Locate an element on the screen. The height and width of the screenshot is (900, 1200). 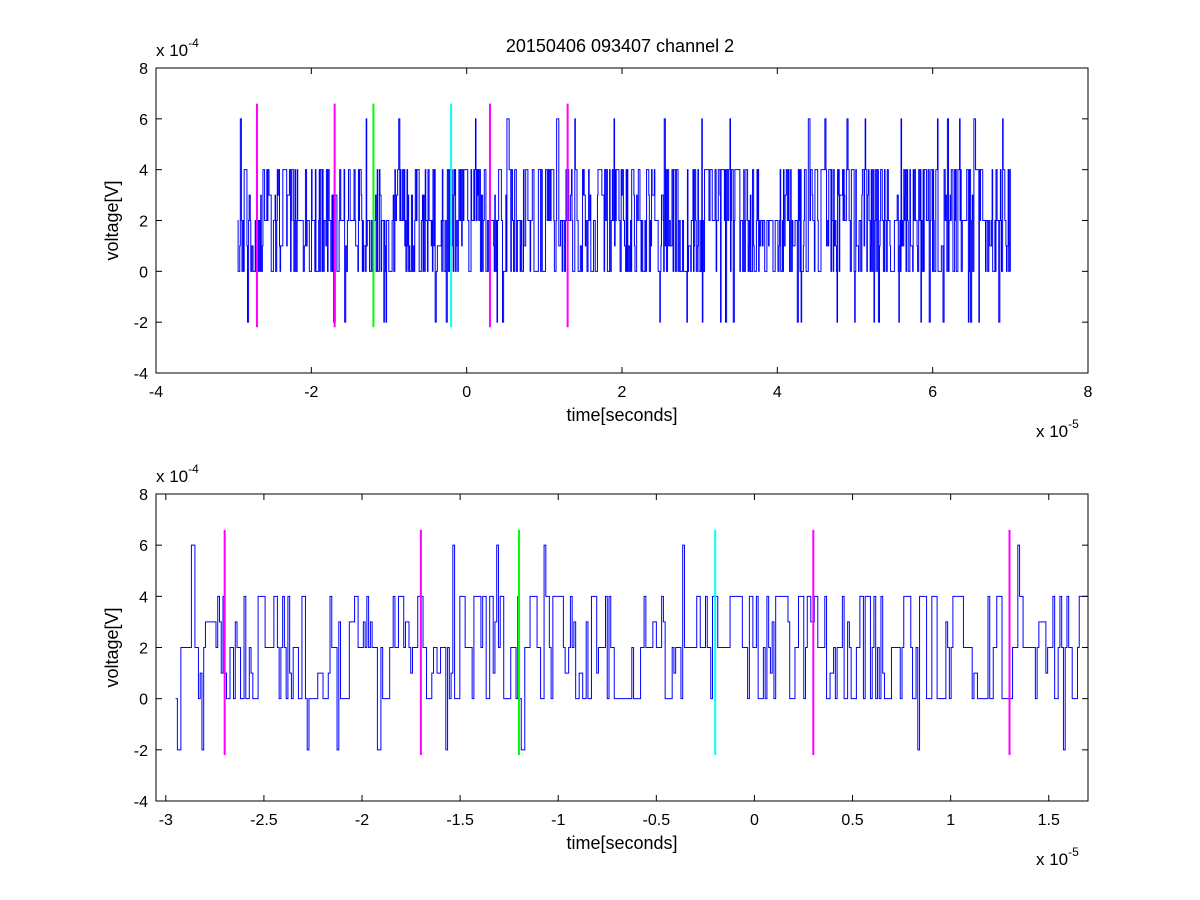
x-tick-label: -0.5 is located at coordinates (657, 820).